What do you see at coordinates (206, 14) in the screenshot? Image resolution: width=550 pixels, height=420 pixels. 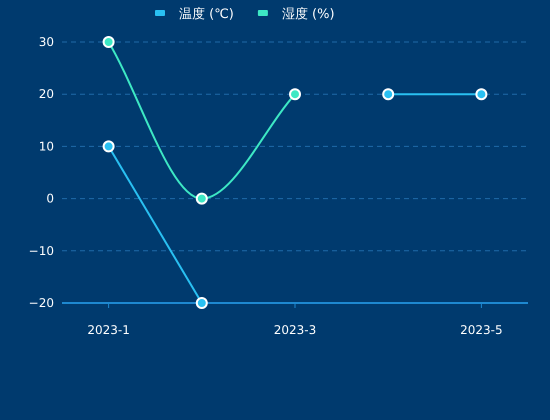 I see `legend-label: 温度 (℃)` at bounding box center [206, 14].